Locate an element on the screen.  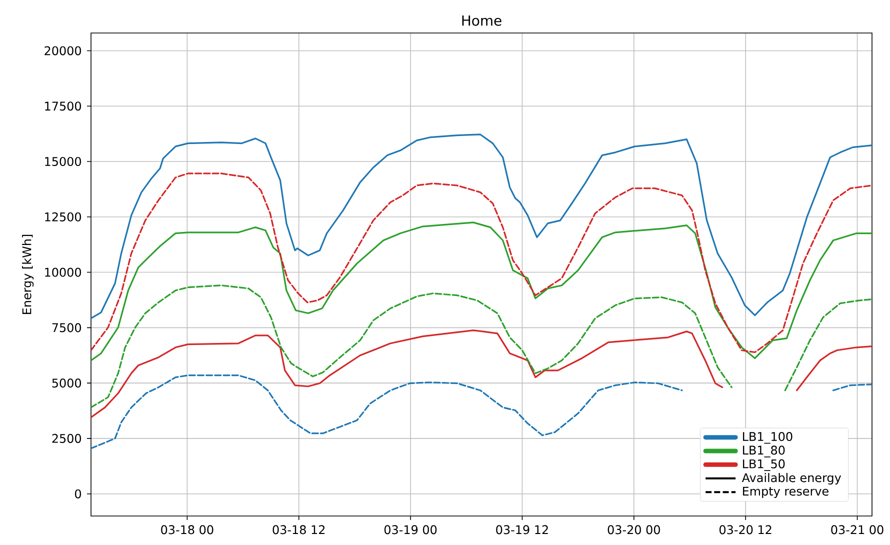
legend-label: LB1_100 is located at coordinates (767, 438).